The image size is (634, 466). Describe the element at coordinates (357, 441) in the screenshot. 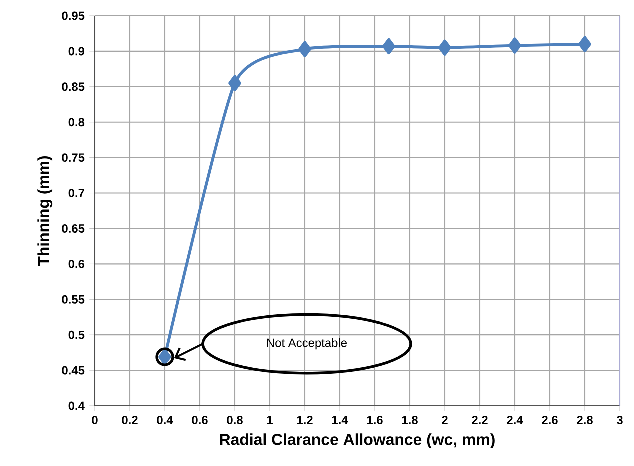

I see `x-axis-title: Radial Clarance Allowance (wc, mm)` at that location.